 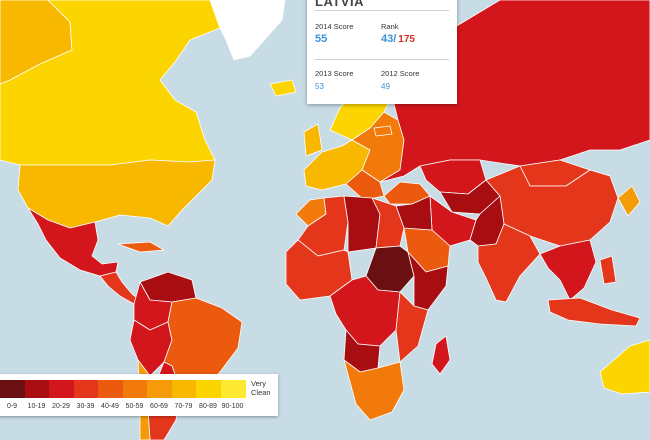 I want to click on legend-range-label: 70-79, so click(x=183, y=406).